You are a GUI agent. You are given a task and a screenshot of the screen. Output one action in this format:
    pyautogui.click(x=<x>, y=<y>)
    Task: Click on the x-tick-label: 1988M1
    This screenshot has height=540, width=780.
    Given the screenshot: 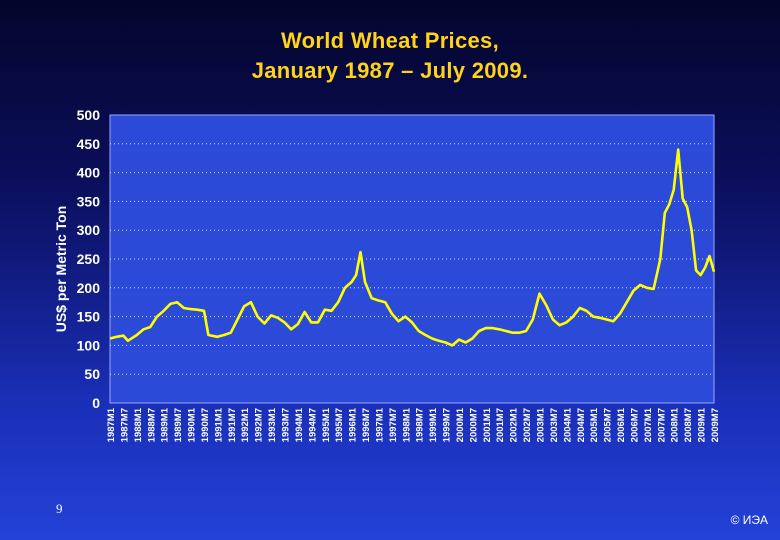 What is the action you would take?
    pyautogui.click(x=138, y=424)
    